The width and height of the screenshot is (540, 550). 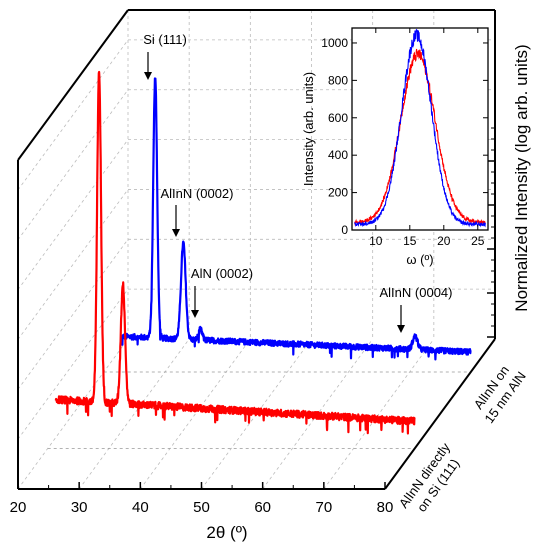 I want to click on inset-x-tick-label: 15, so click(x=410, y=241).